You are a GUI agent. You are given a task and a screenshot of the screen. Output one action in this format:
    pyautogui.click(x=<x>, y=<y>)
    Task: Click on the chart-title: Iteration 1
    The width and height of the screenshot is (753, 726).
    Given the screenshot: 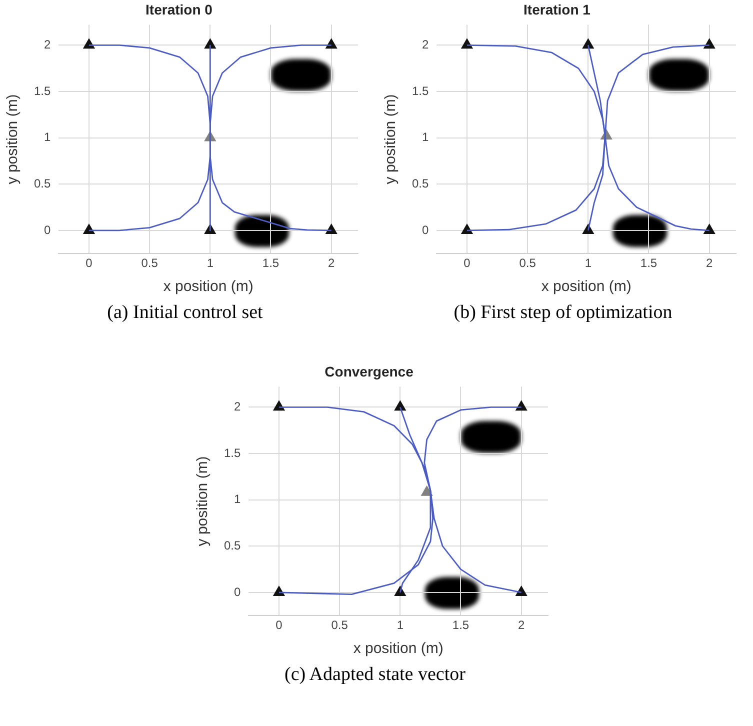 What is the action you would take?
    pyautogui.click(x=557, y=9)
    